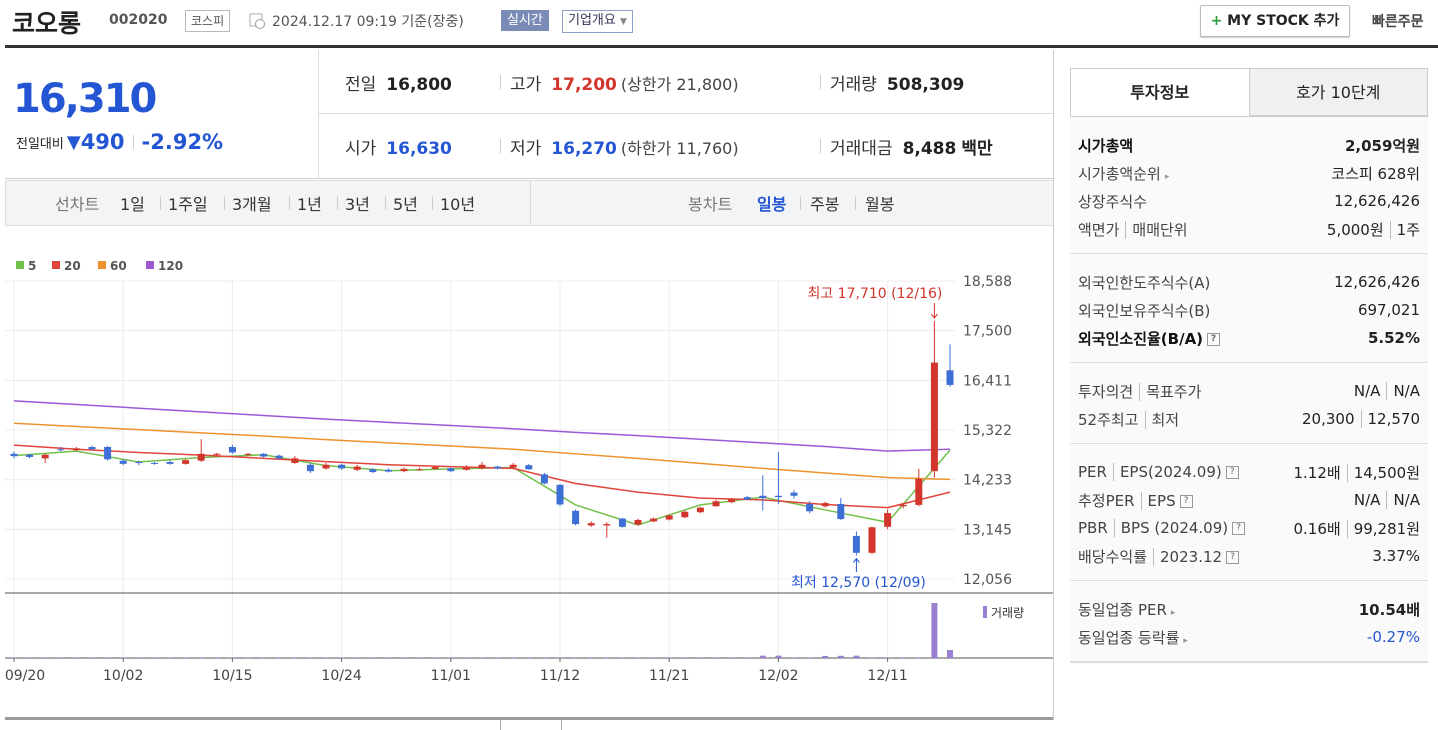 The height and width of the screenshot is (730, 1438). I want to click on legend-label: 120, so click(170, 266).